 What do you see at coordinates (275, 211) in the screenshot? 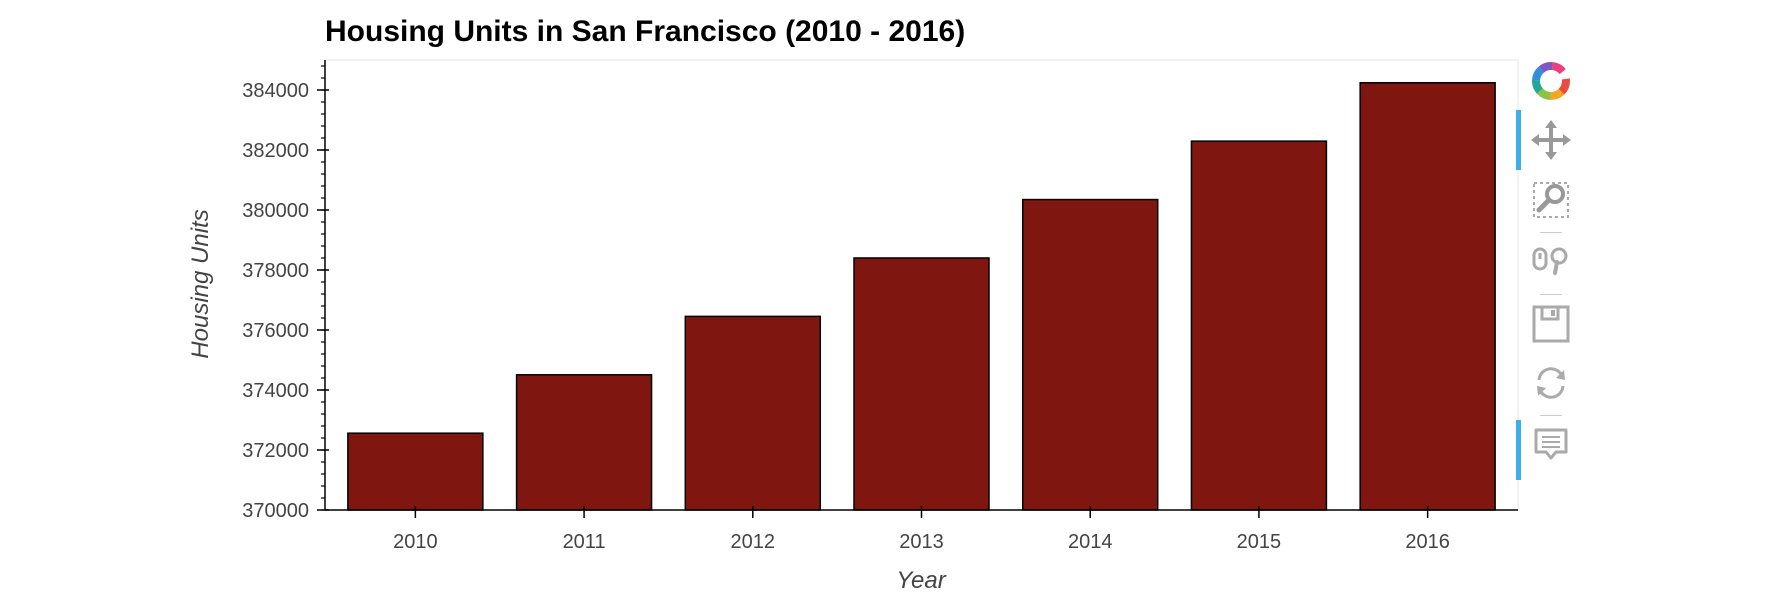
I see `y-tick-label: 380000` at bounding box center [275, 211].